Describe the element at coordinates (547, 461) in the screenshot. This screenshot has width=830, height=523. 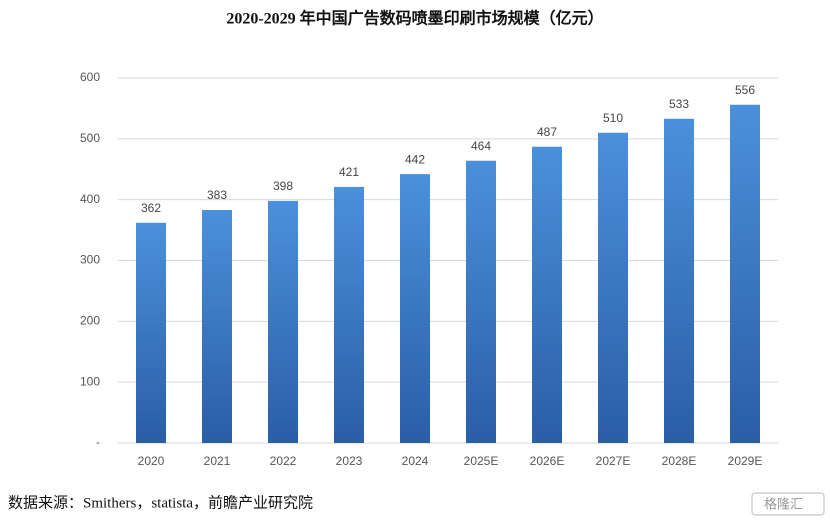
I see `x-tick-label: 2026E` at that location.